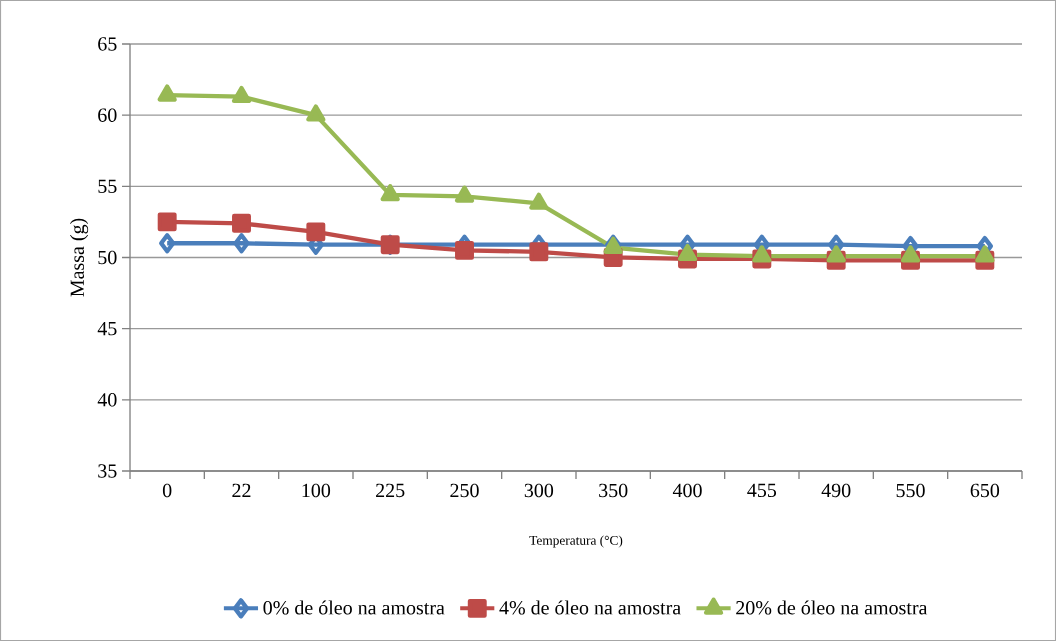  I want to click on y-tick-label: 35, so click(107, 471).